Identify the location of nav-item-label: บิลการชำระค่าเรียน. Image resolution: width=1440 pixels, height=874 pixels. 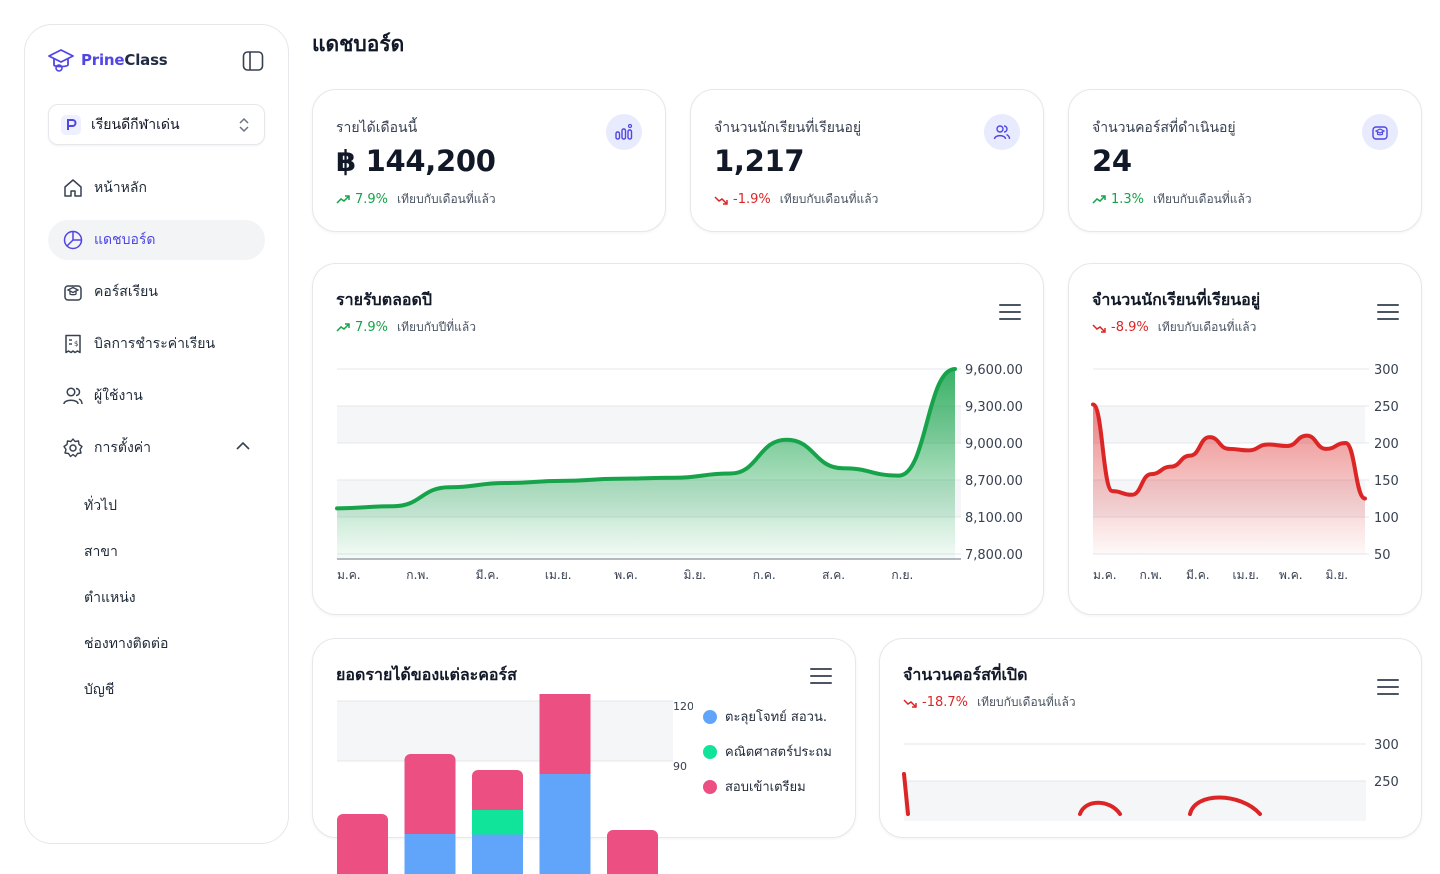
(155, 344).